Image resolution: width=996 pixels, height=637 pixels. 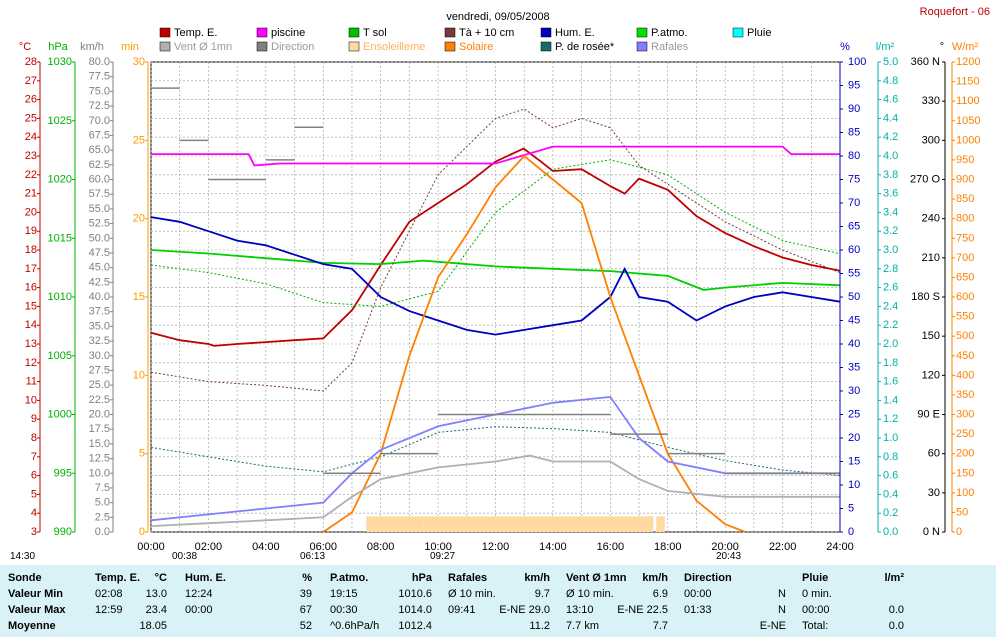 I want to click on axis-label-rain: 3.2, so click(x=890, y=231).